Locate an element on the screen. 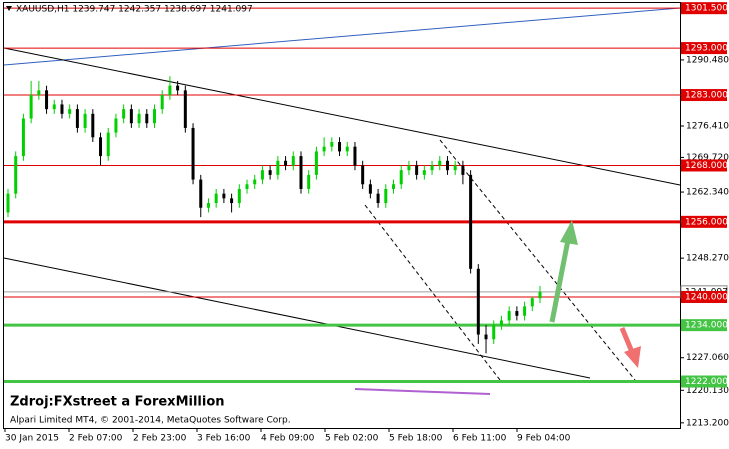 The width and height of the screenshot is (729, 449). level-label: 1240.000 is located at coordinates (706, 297).